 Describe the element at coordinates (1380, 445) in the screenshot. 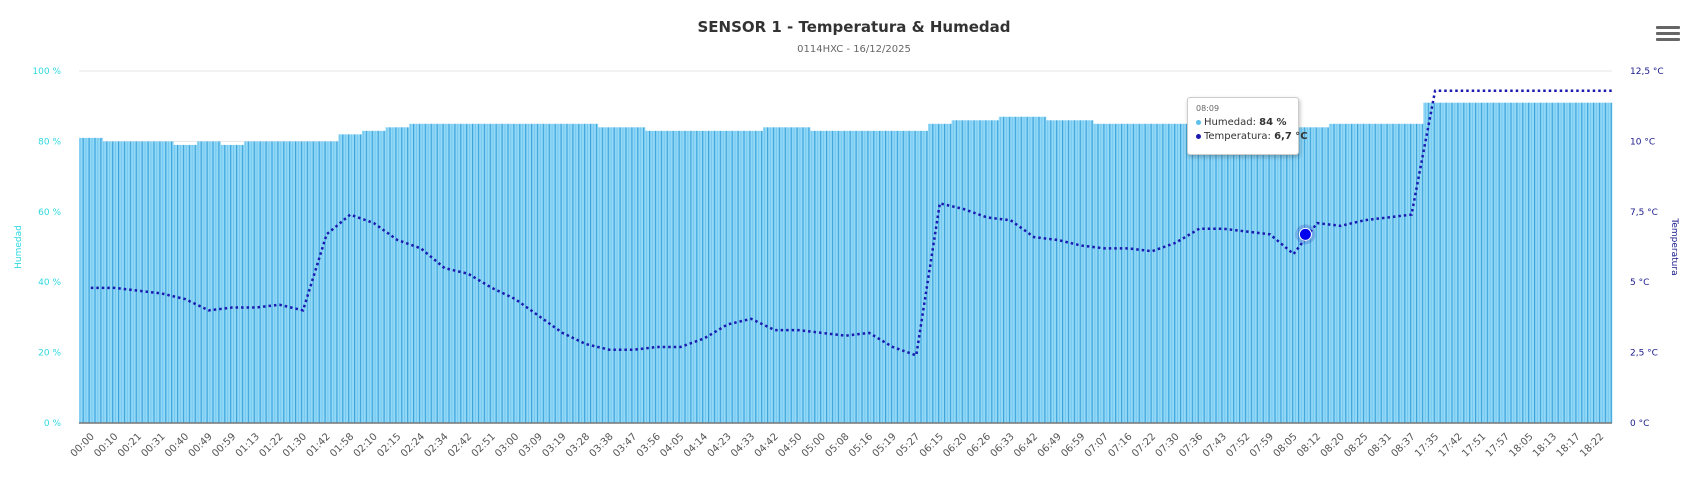

I see `x-tick-label: 08:31` at that location.